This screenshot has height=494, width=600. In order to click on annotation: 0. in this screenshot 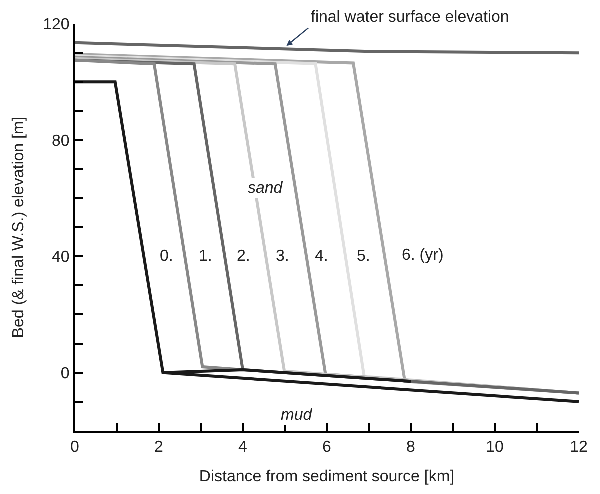, I will do `click(167, 256)`.